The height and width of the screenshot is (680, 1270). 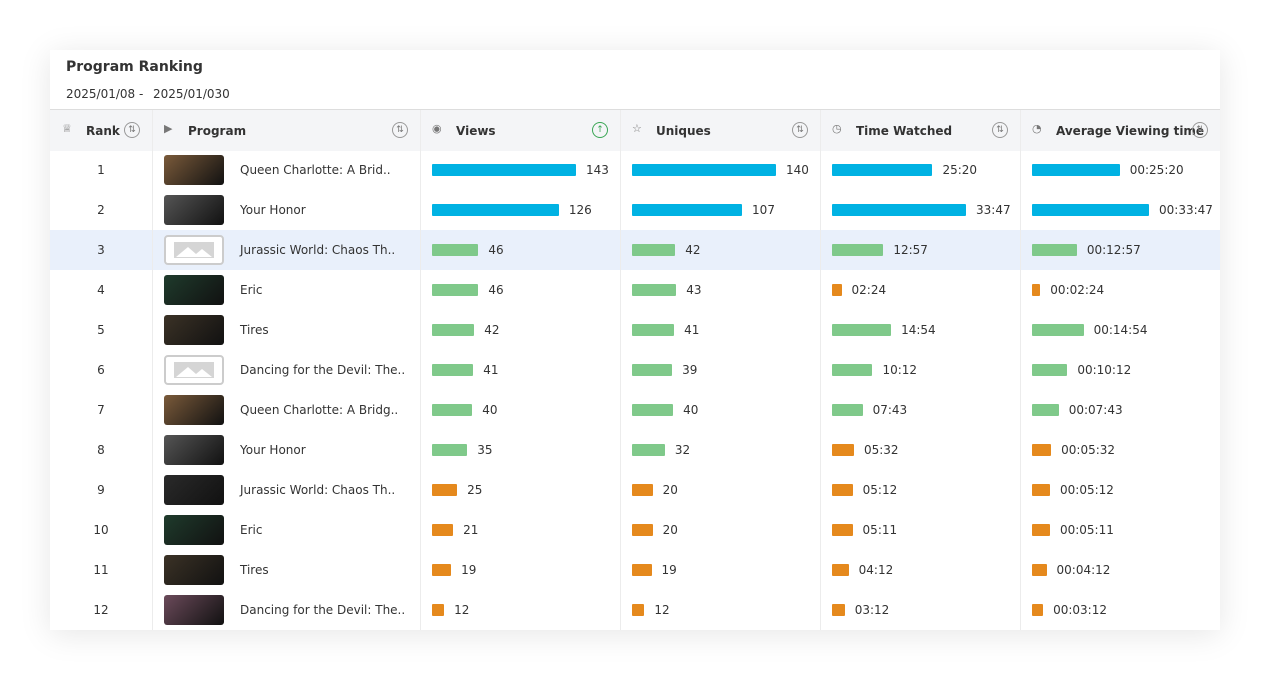 What do you see at coordinates (471, 530) in the screenshot?
I see `bar-value: 21` at bounding box center [471, 530].